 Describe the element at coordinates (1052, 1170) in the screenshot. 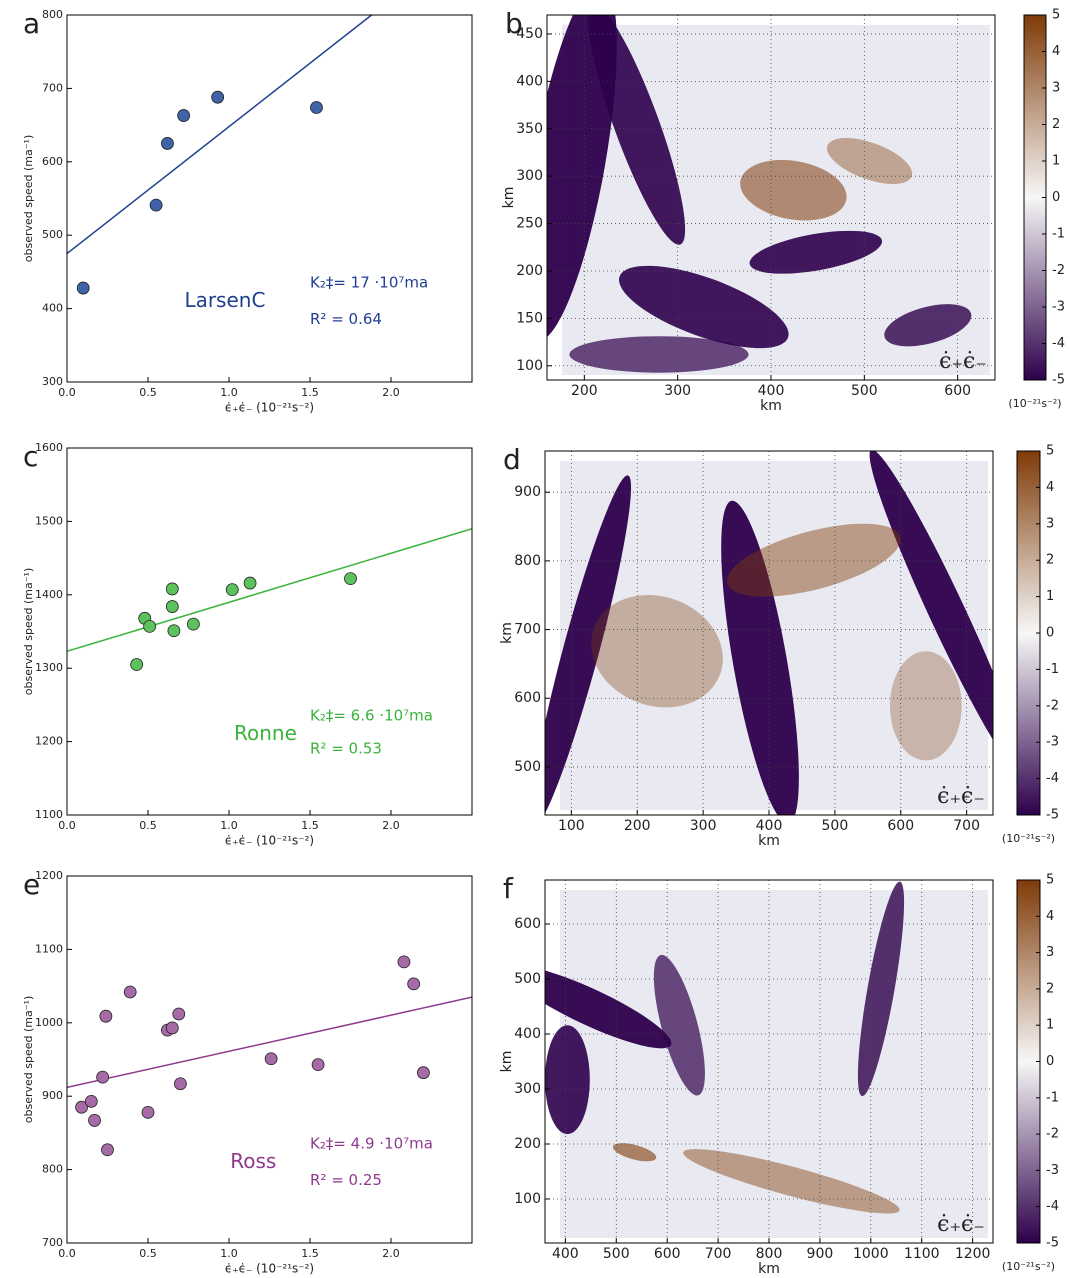

I see `colorbar-tick-label: -3` at that location.